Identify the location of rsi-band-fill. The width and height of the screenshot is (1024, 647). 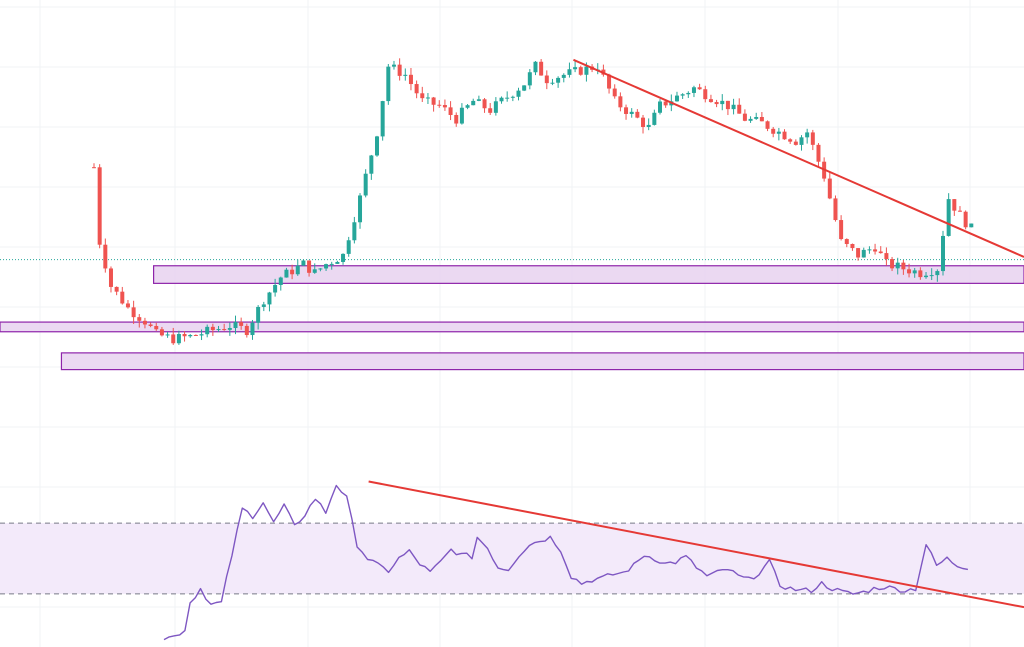
(512, 558).